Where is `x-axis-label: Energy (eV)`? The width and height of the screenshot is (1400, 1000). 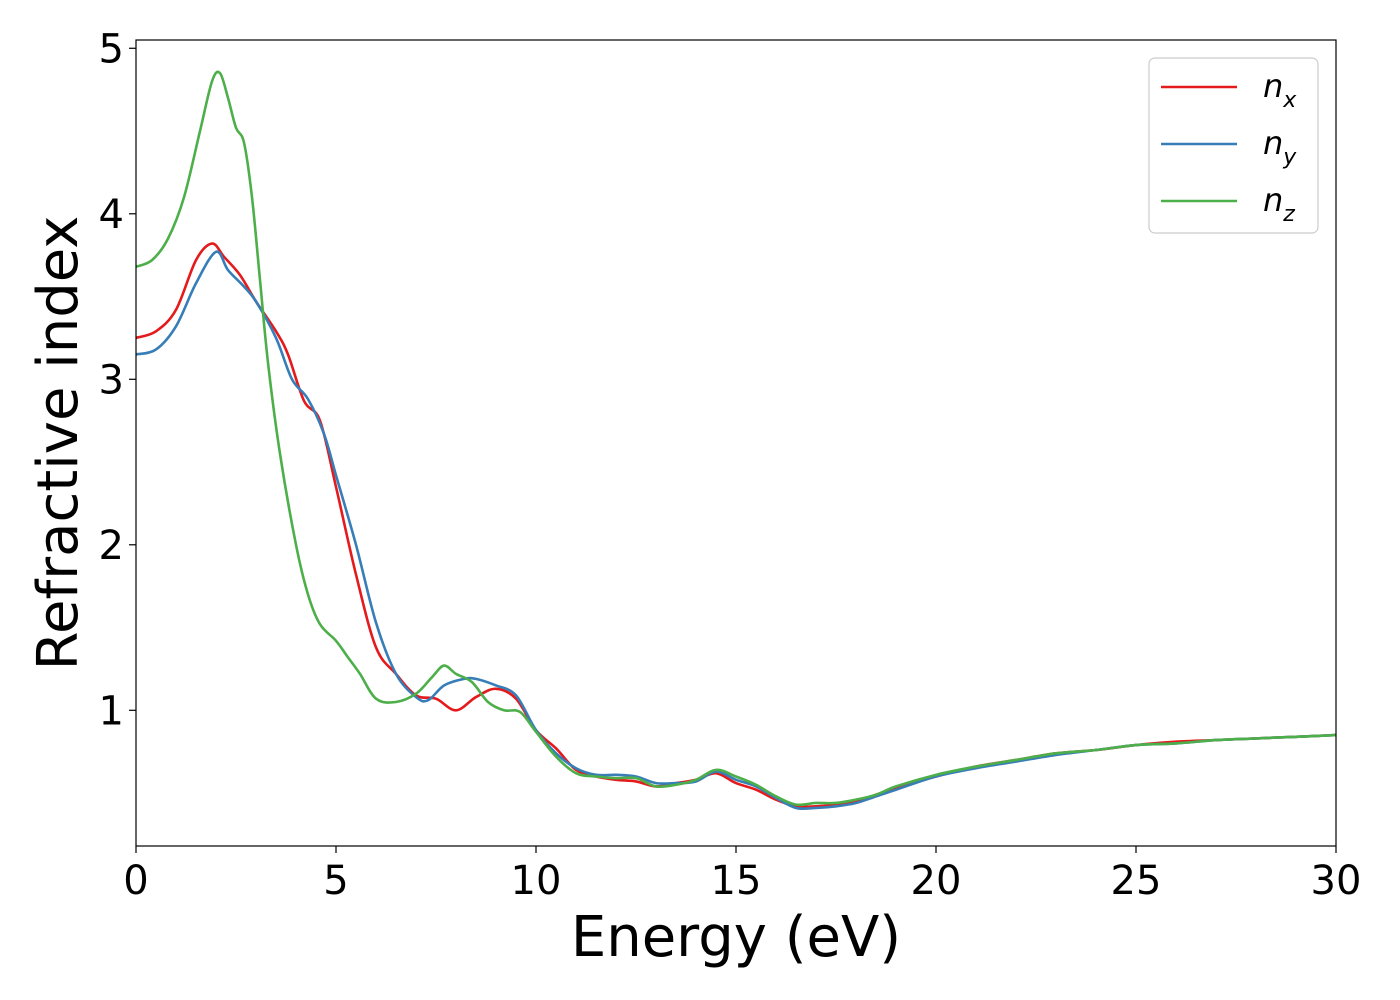 x-axis-label: Energy (eV) is located at coordinates (736, 937).